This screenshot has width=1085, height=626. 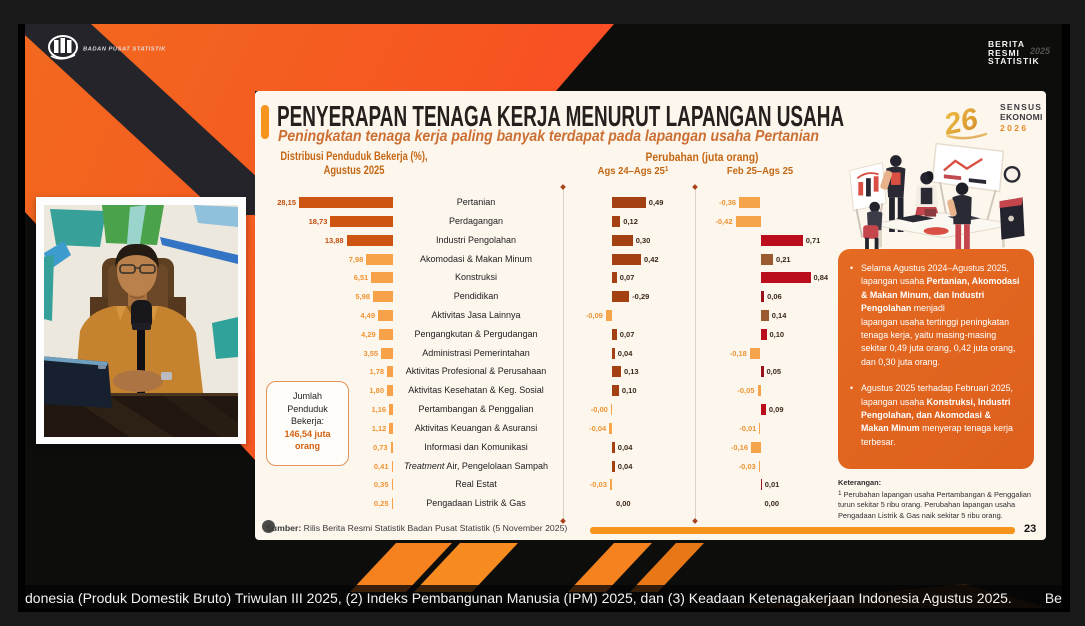 I want to click on svg-text: SENSUS, so click(x=1021, y=107).